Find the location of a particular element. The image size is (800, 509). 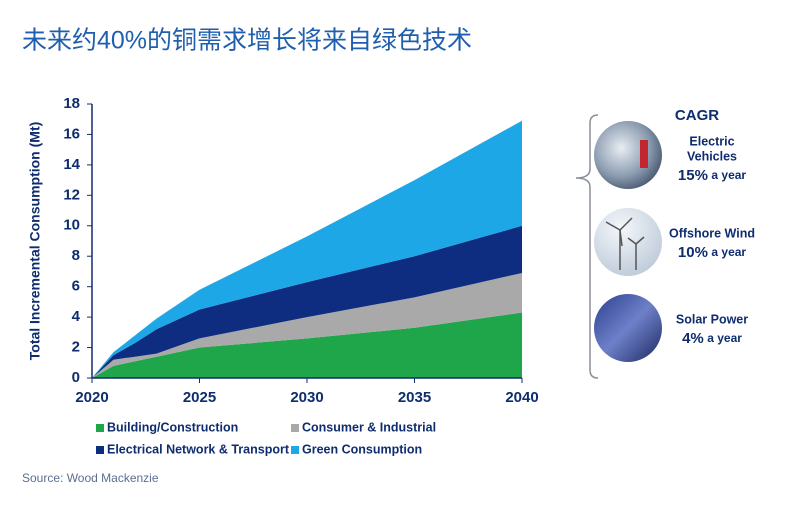

x-tick-label: 2035 is located at coordinates (414, 397).